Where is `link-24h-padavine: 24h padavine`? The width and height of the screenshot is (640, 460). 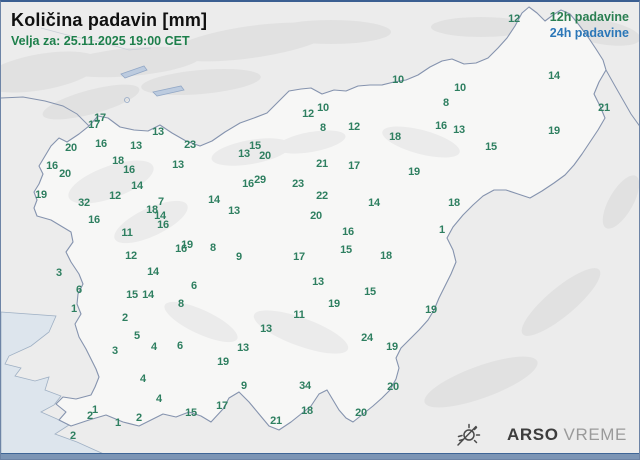 link-24h-padavine: 24h padavine is located at coordinates (589, 33).